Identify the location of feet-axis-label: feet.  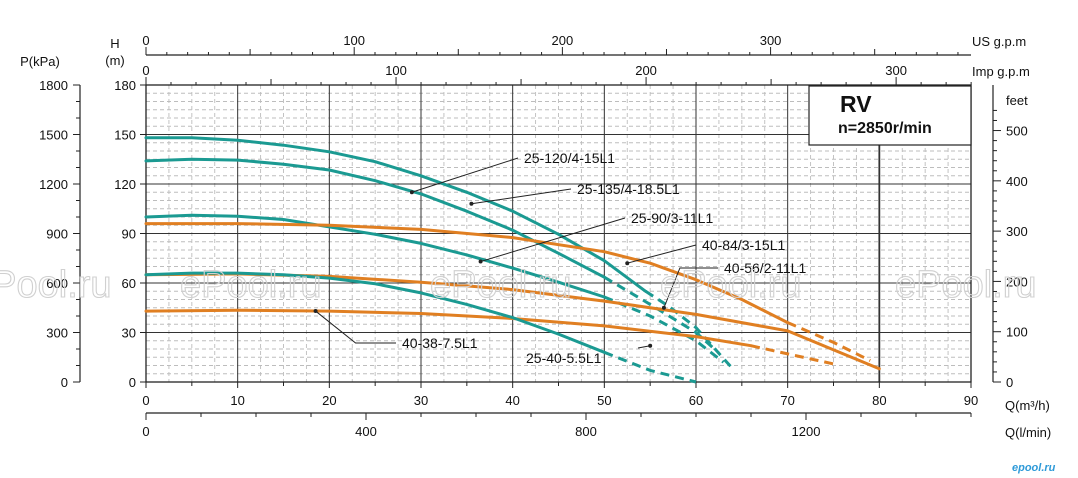
(1017, 100).